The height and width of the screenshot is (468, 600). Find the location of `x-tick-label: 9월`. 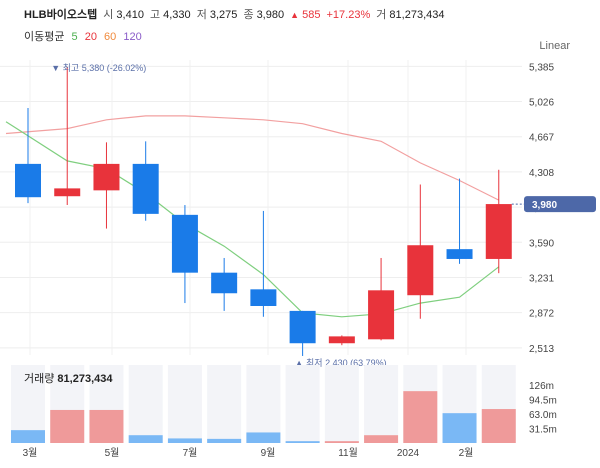

x-tick-label: 9월 is located at coordinates (268, 453).